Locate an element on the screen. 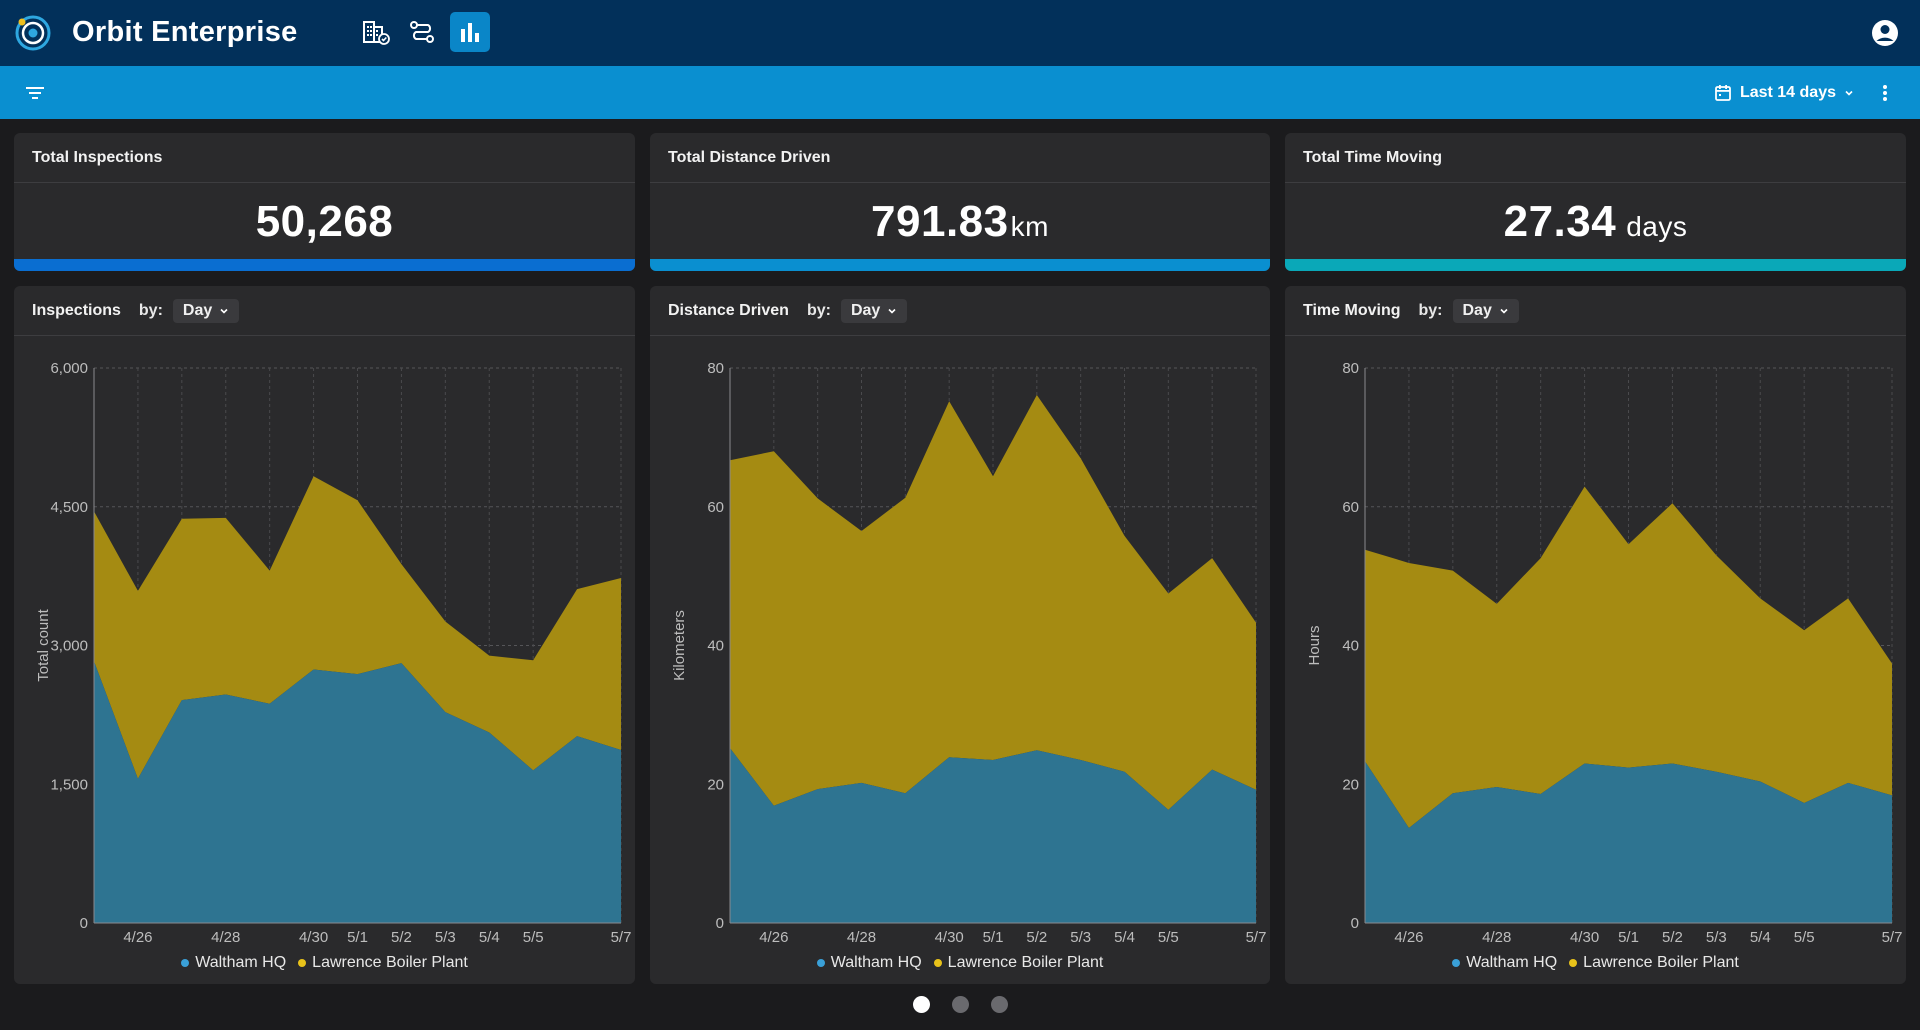  kpi-value: 50,268 is located at coordinates (324, 222).